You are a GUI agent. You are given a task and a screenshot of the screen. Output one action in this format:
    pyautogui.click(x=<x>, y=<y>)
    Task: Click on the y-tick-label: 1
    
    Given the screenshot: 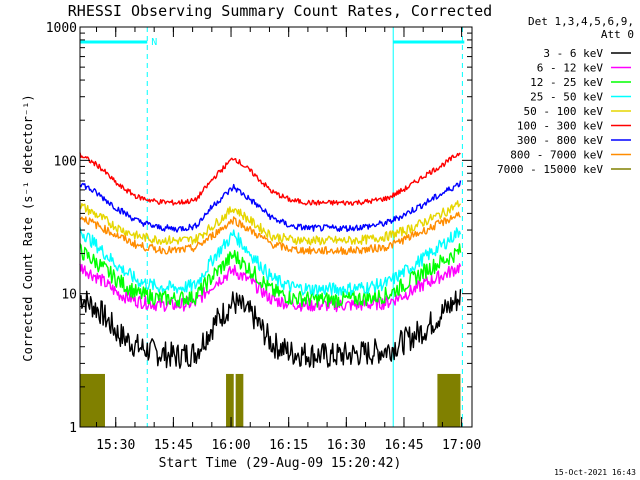 What is the action you would take?
    pyautogui.click(x=73, y=428)
    